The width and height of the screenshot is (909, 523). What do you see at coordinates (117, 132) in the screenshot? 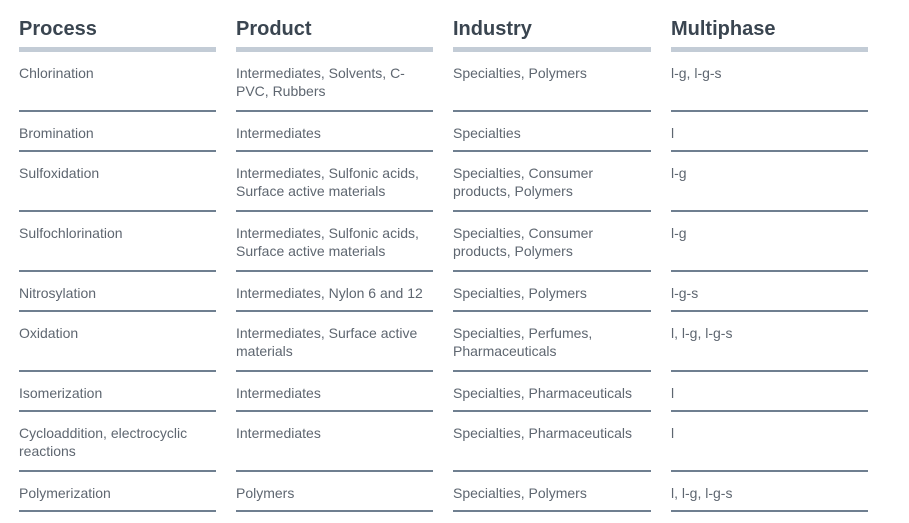
I see `cell-process: Bromination` at bounding box center [117, 132].